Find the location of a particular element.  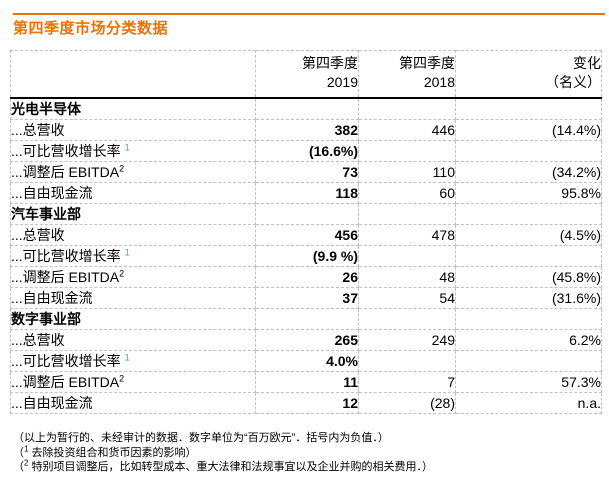

table-row: ...自由现金流 118 60 95.8% is located at coordinates (306, 193).